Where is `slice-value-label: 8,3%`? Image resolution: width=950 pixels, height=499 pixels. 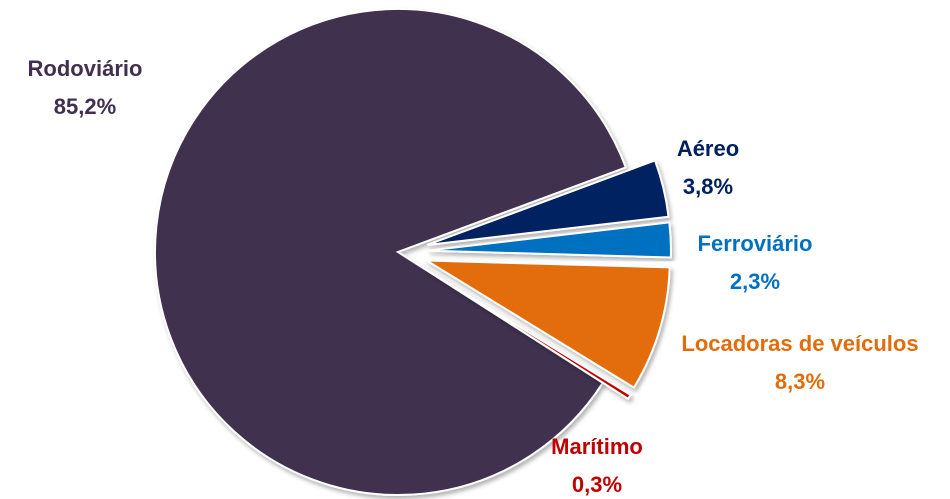
slice-value-label: 8,3% is located at coordinates (800, 381).